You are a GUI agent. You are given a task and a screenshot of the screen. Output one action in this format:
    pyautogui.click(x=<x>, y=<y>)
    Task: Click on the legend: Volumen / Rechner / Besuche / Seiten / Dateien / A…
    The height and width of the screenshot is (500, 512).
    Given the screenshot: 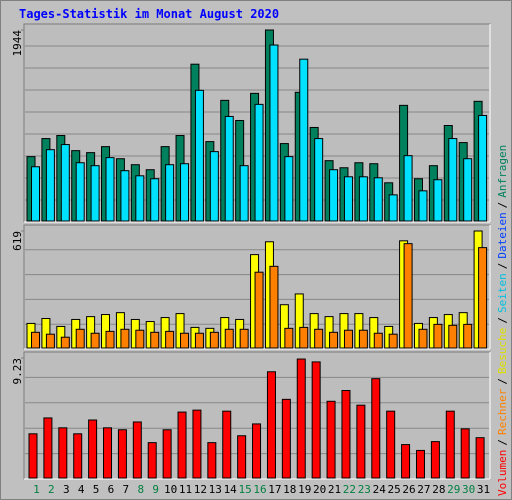 What is the action you would take?
    pyautogui.click(x=502, y=320)
    